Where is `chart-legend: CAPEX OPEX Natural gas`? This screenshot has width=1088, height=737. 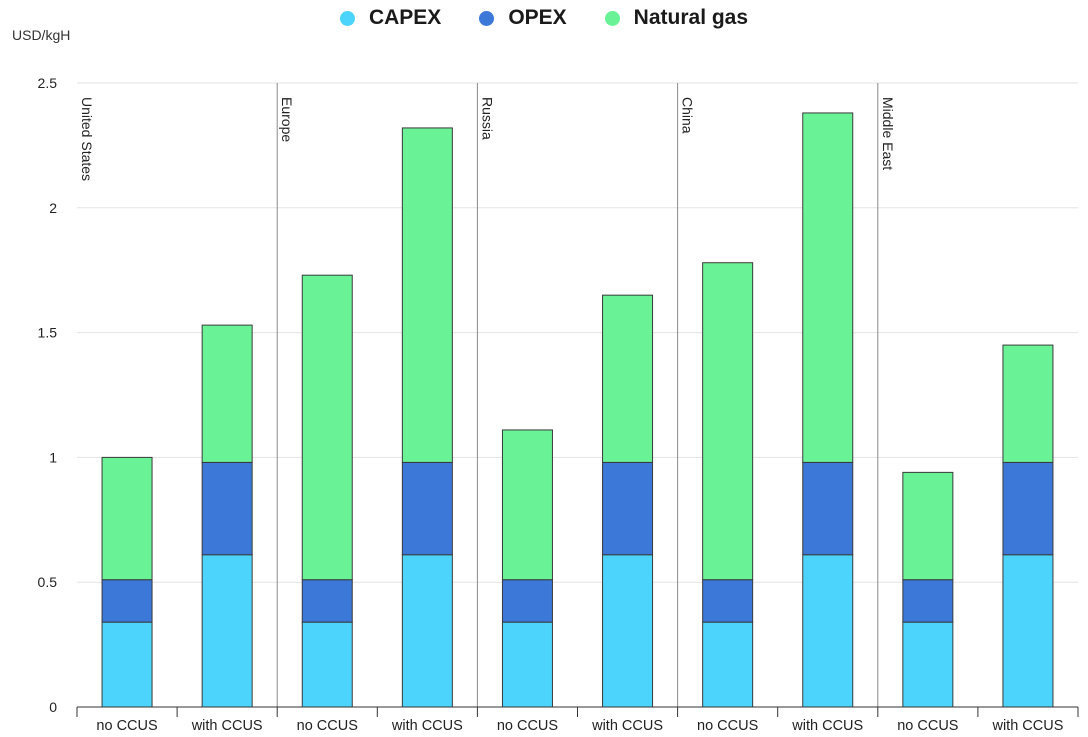
chart-legend: CAPEX OPEX Natural gas is located at coordinates (544, 18).